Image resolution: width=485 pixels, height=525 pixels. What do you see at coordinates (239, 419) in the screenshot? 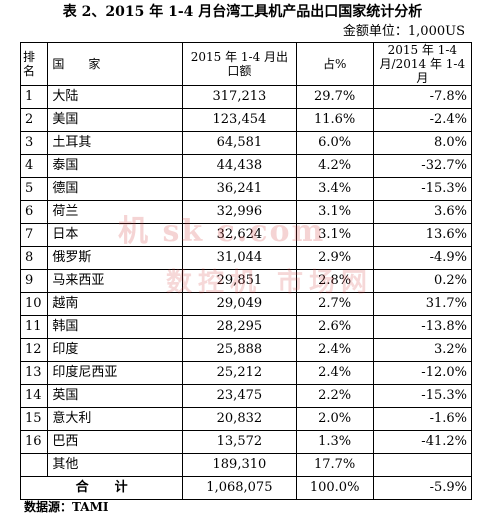
I see `value-cell: 20,832` at bounding box center [239, 419].